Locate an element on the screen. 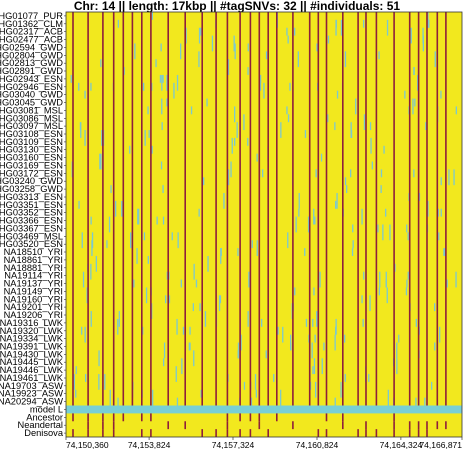 This screenshot has height=450, width=474. y-tick-label: NA20294_ASW is located at coordinates (31, 402).